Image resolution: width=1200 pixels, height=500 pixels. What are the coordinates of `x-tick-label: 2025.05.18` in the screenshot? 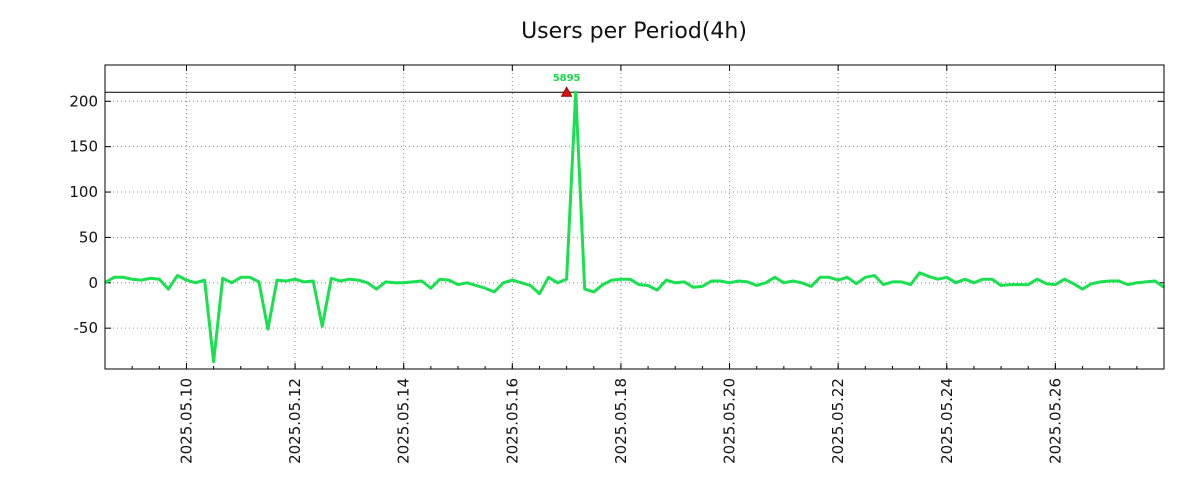 It's located at (621, 421).